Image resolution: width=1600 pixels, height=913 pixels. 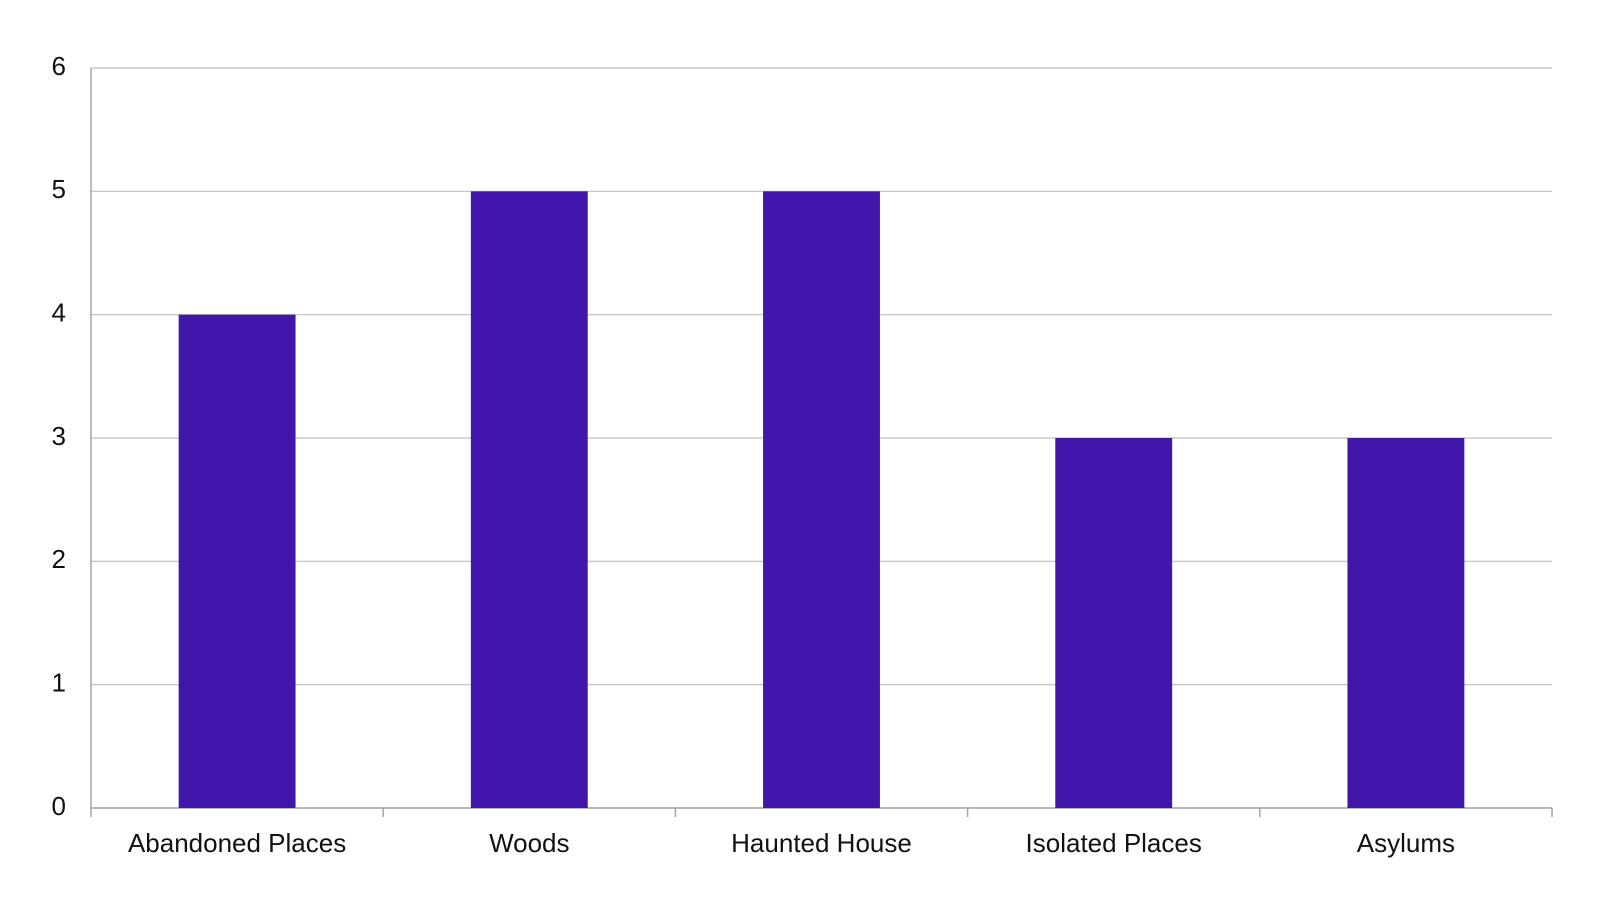 I want to click on y-tick-label: 0, so click(x=59, y=806).